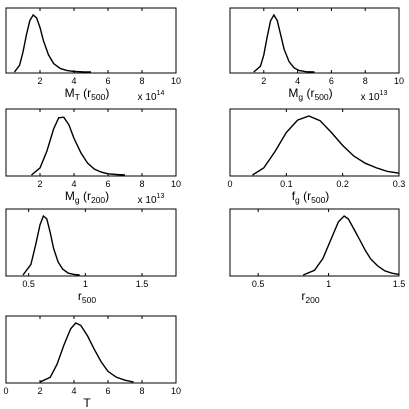  What do you see at coordinates (310, 94) in the screenshot?
I see `x-axis-label: Mg (r500)` at bounding box center [310, 94].